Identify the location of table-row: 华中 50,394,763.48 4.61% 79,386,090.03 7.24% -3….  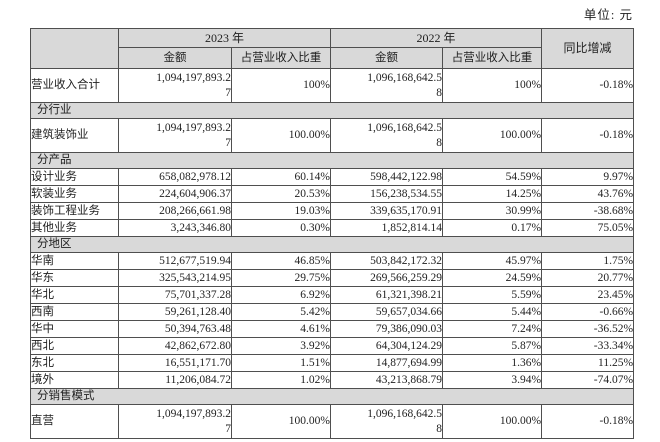
(332, 329).